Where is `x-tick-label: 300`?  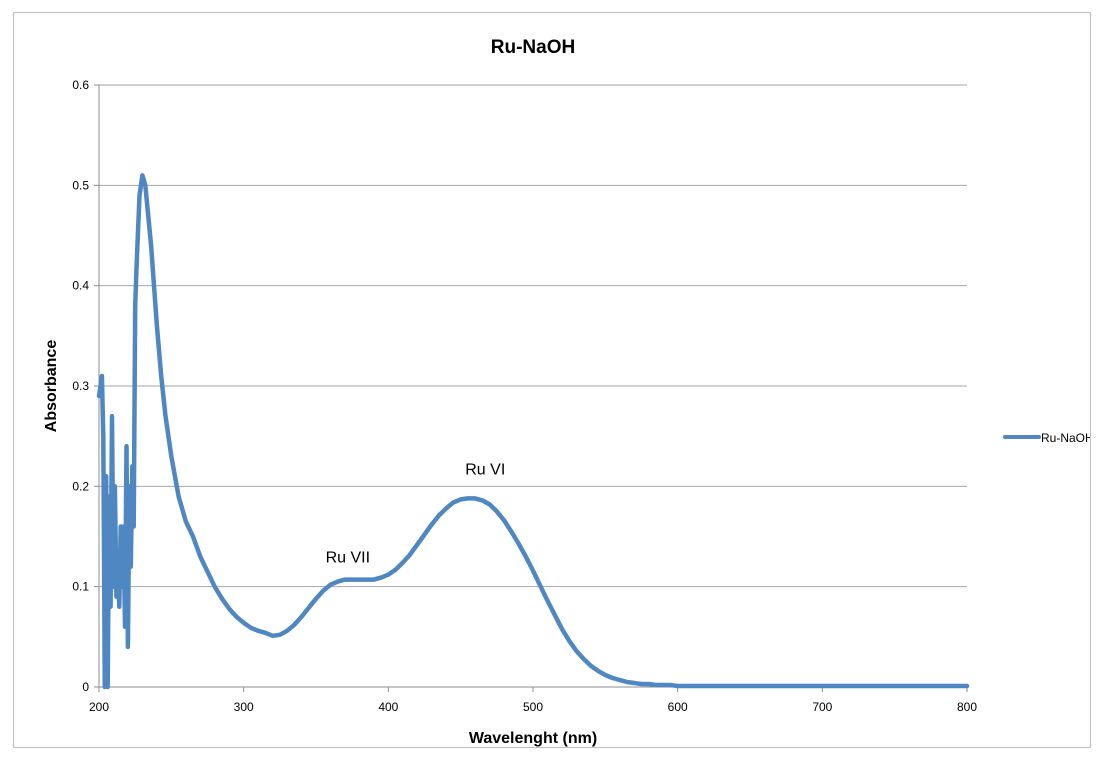
x-tick-label: 300 is located at coordinates (244, 707).